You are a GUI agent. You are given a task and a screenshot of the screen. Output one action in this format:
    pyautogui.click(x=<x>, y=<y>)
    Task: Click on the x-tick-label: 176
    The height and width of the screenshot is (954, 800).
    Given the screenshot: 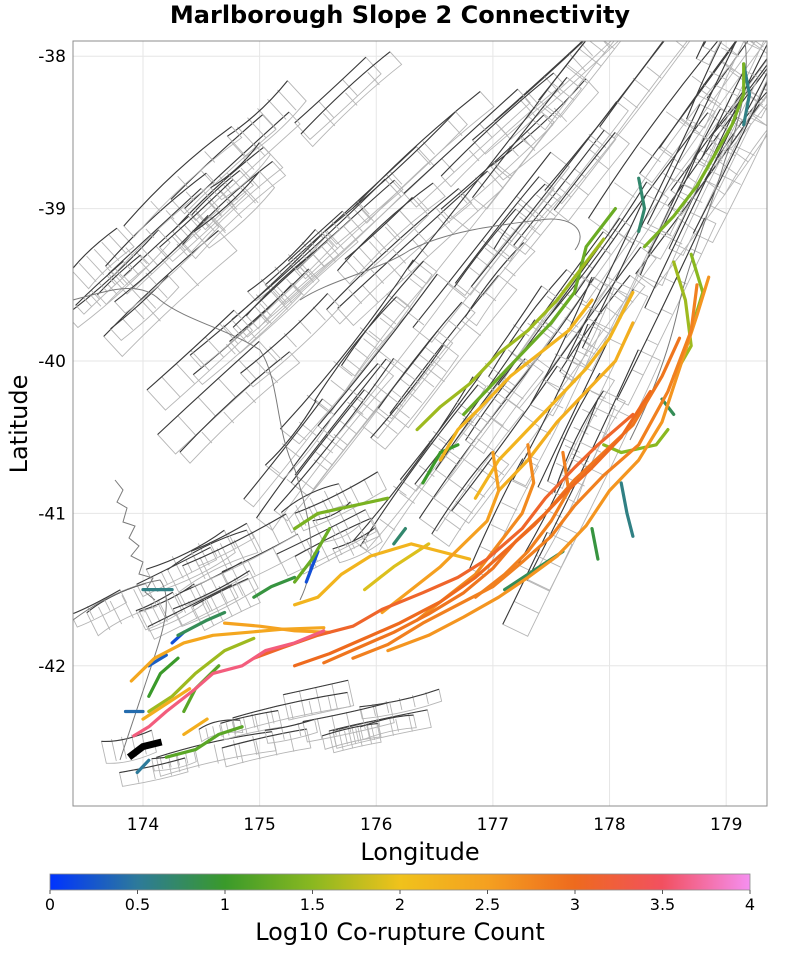 What is the action you would take?
    pyautogui.click(x=376, y=825)
    